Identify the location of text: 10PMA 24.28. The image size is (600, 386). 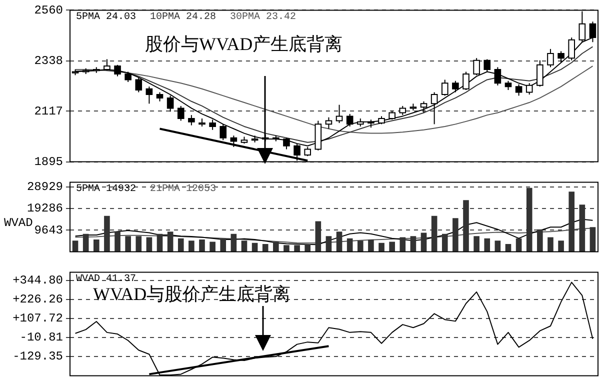
(183, 17).